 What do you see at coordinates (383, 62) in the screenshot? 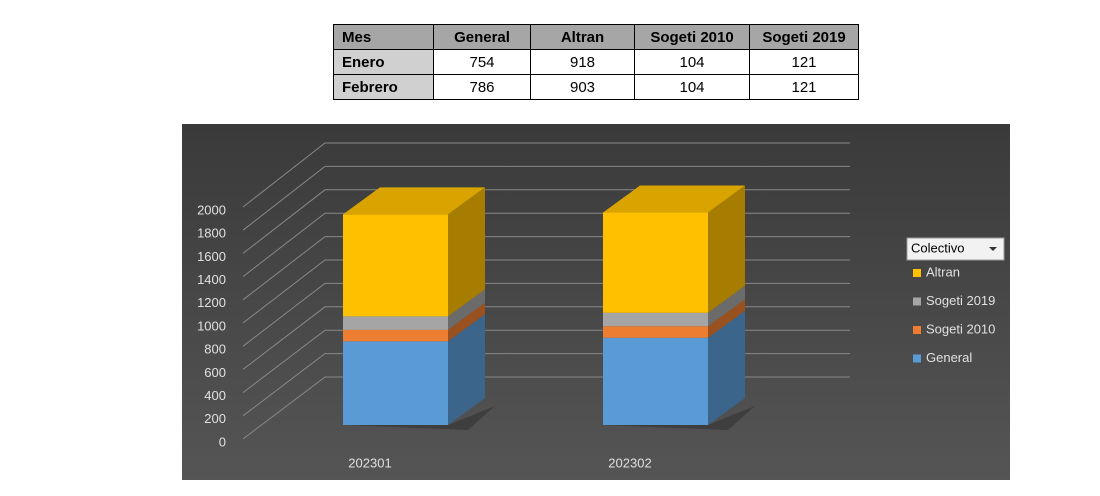
I see `table-cell: Enero` at bounding box center [383, 62].